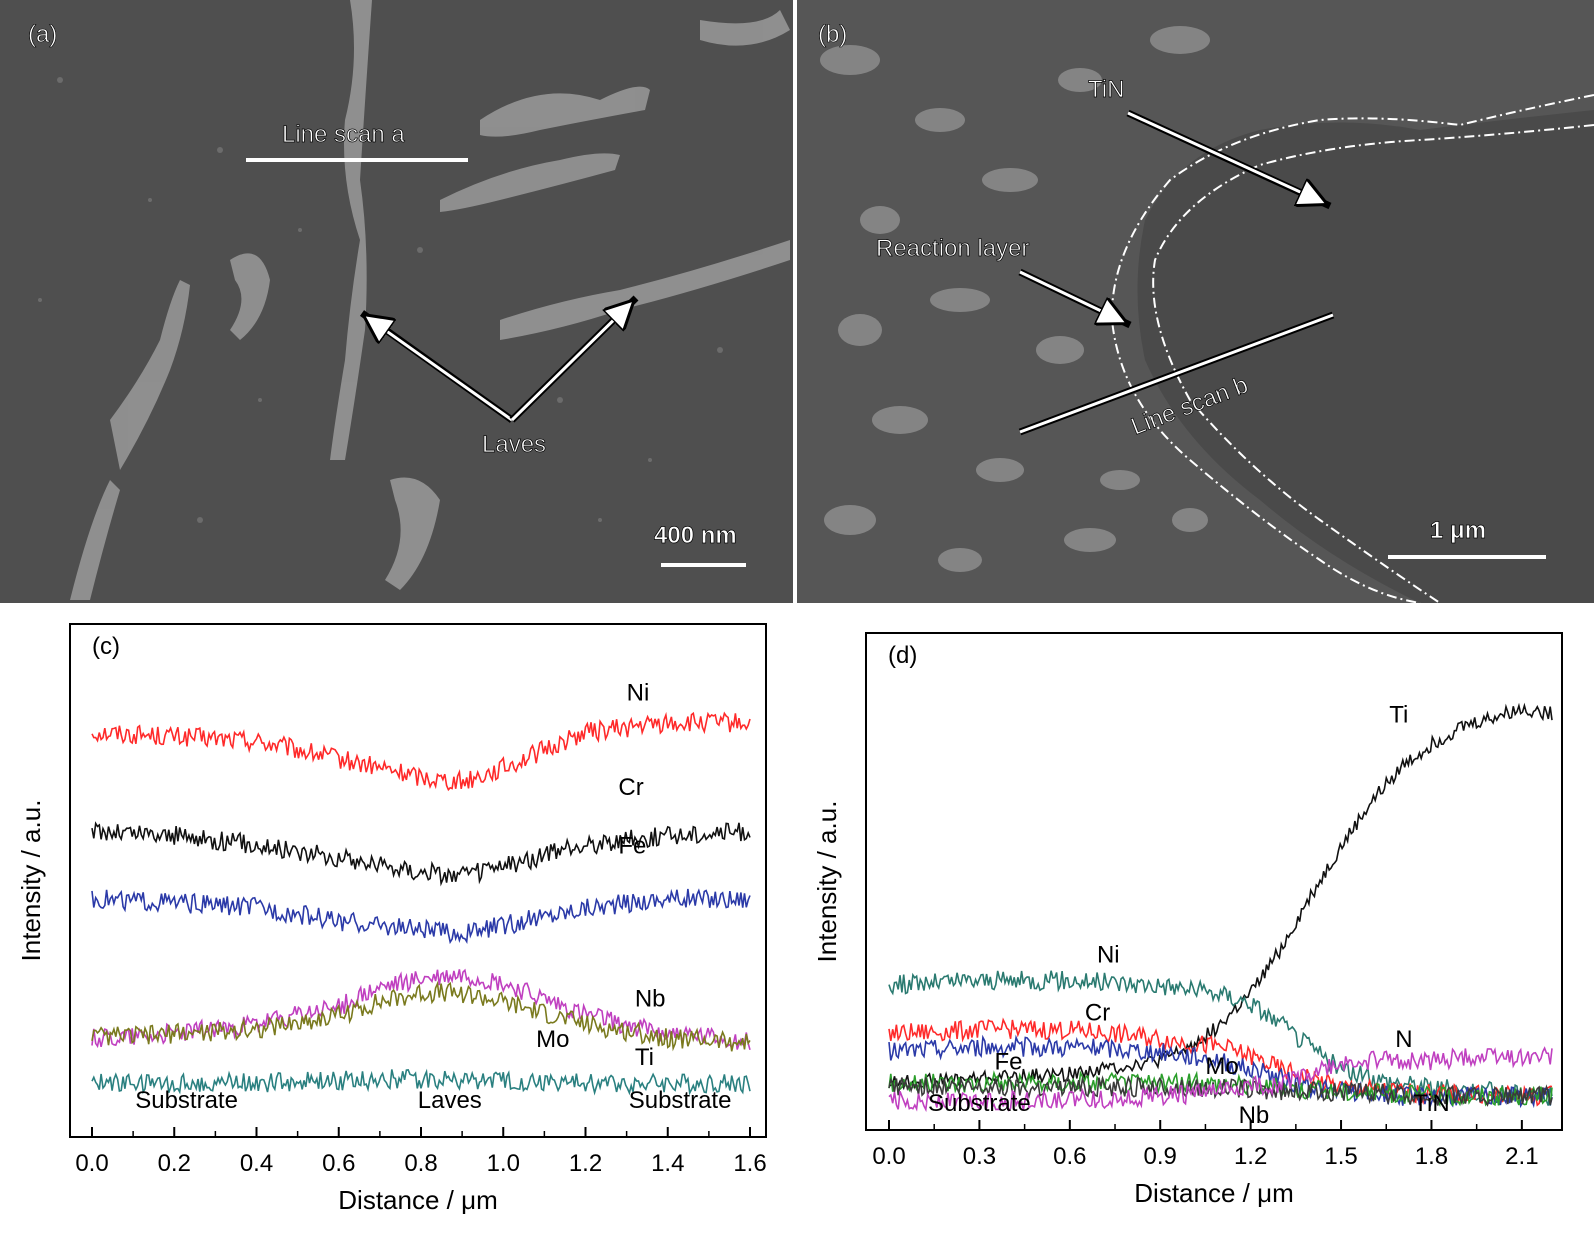 The width and height of the screenshot is (1594, 1252). What do you see at coordinates (570, 363) in the screenshot?
I see `laves-arrow-right-inner` at bounding box center [570, 363].